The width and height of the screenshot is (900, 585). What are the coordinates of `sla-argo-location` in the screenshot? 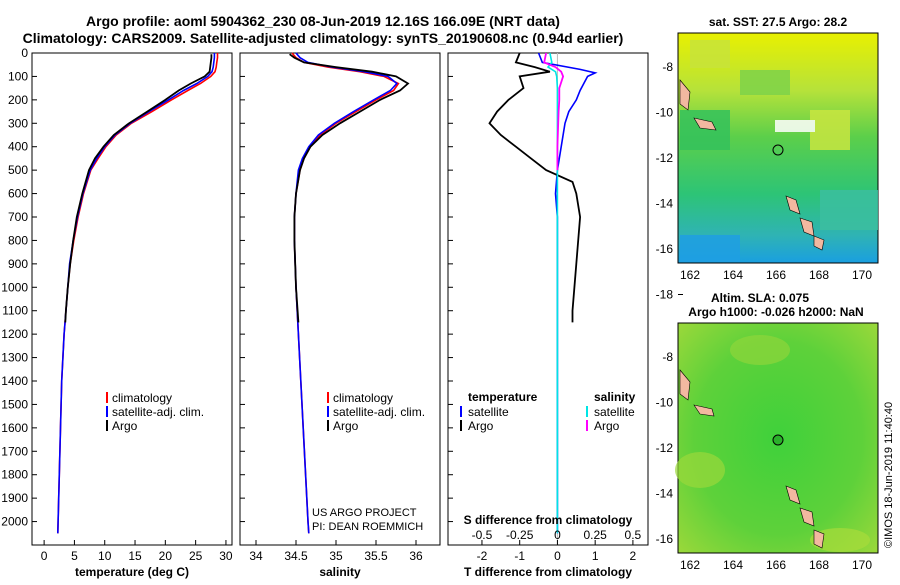 It's located at (778, 440).